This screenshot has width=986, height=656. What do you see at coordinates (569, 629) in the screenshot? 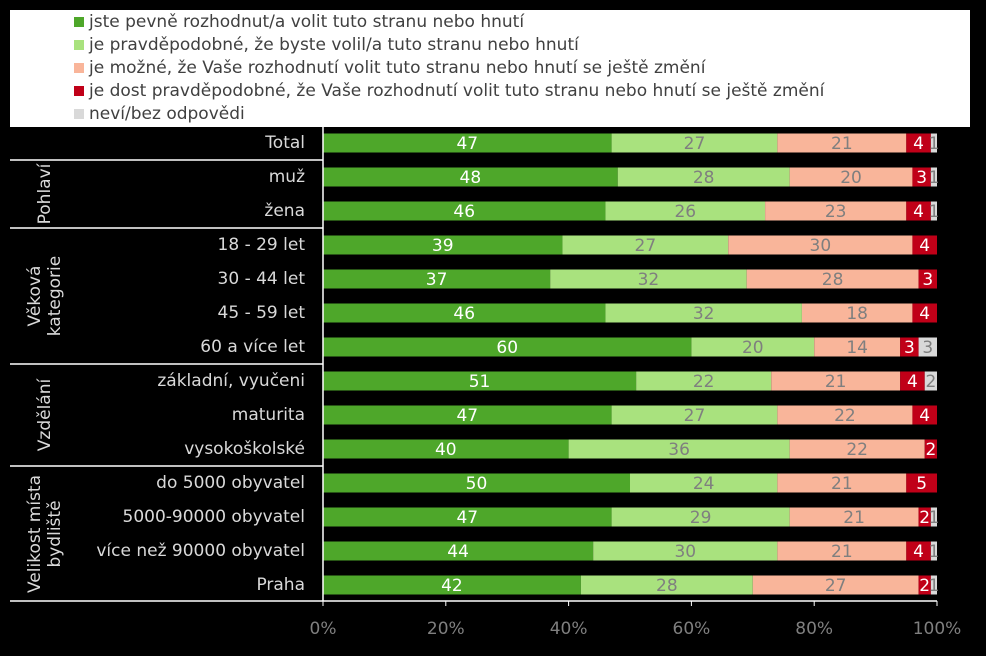
I see `x-tick-label: 40%` at bounding box center [569, 629].